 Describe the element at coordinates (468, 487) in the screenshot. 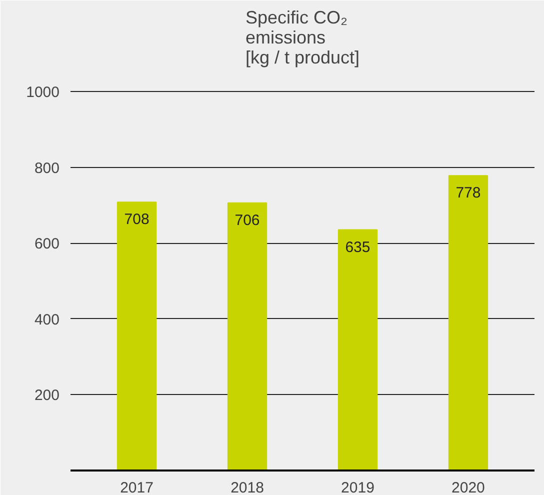

I see `x-tick-label: 2020` at that location.